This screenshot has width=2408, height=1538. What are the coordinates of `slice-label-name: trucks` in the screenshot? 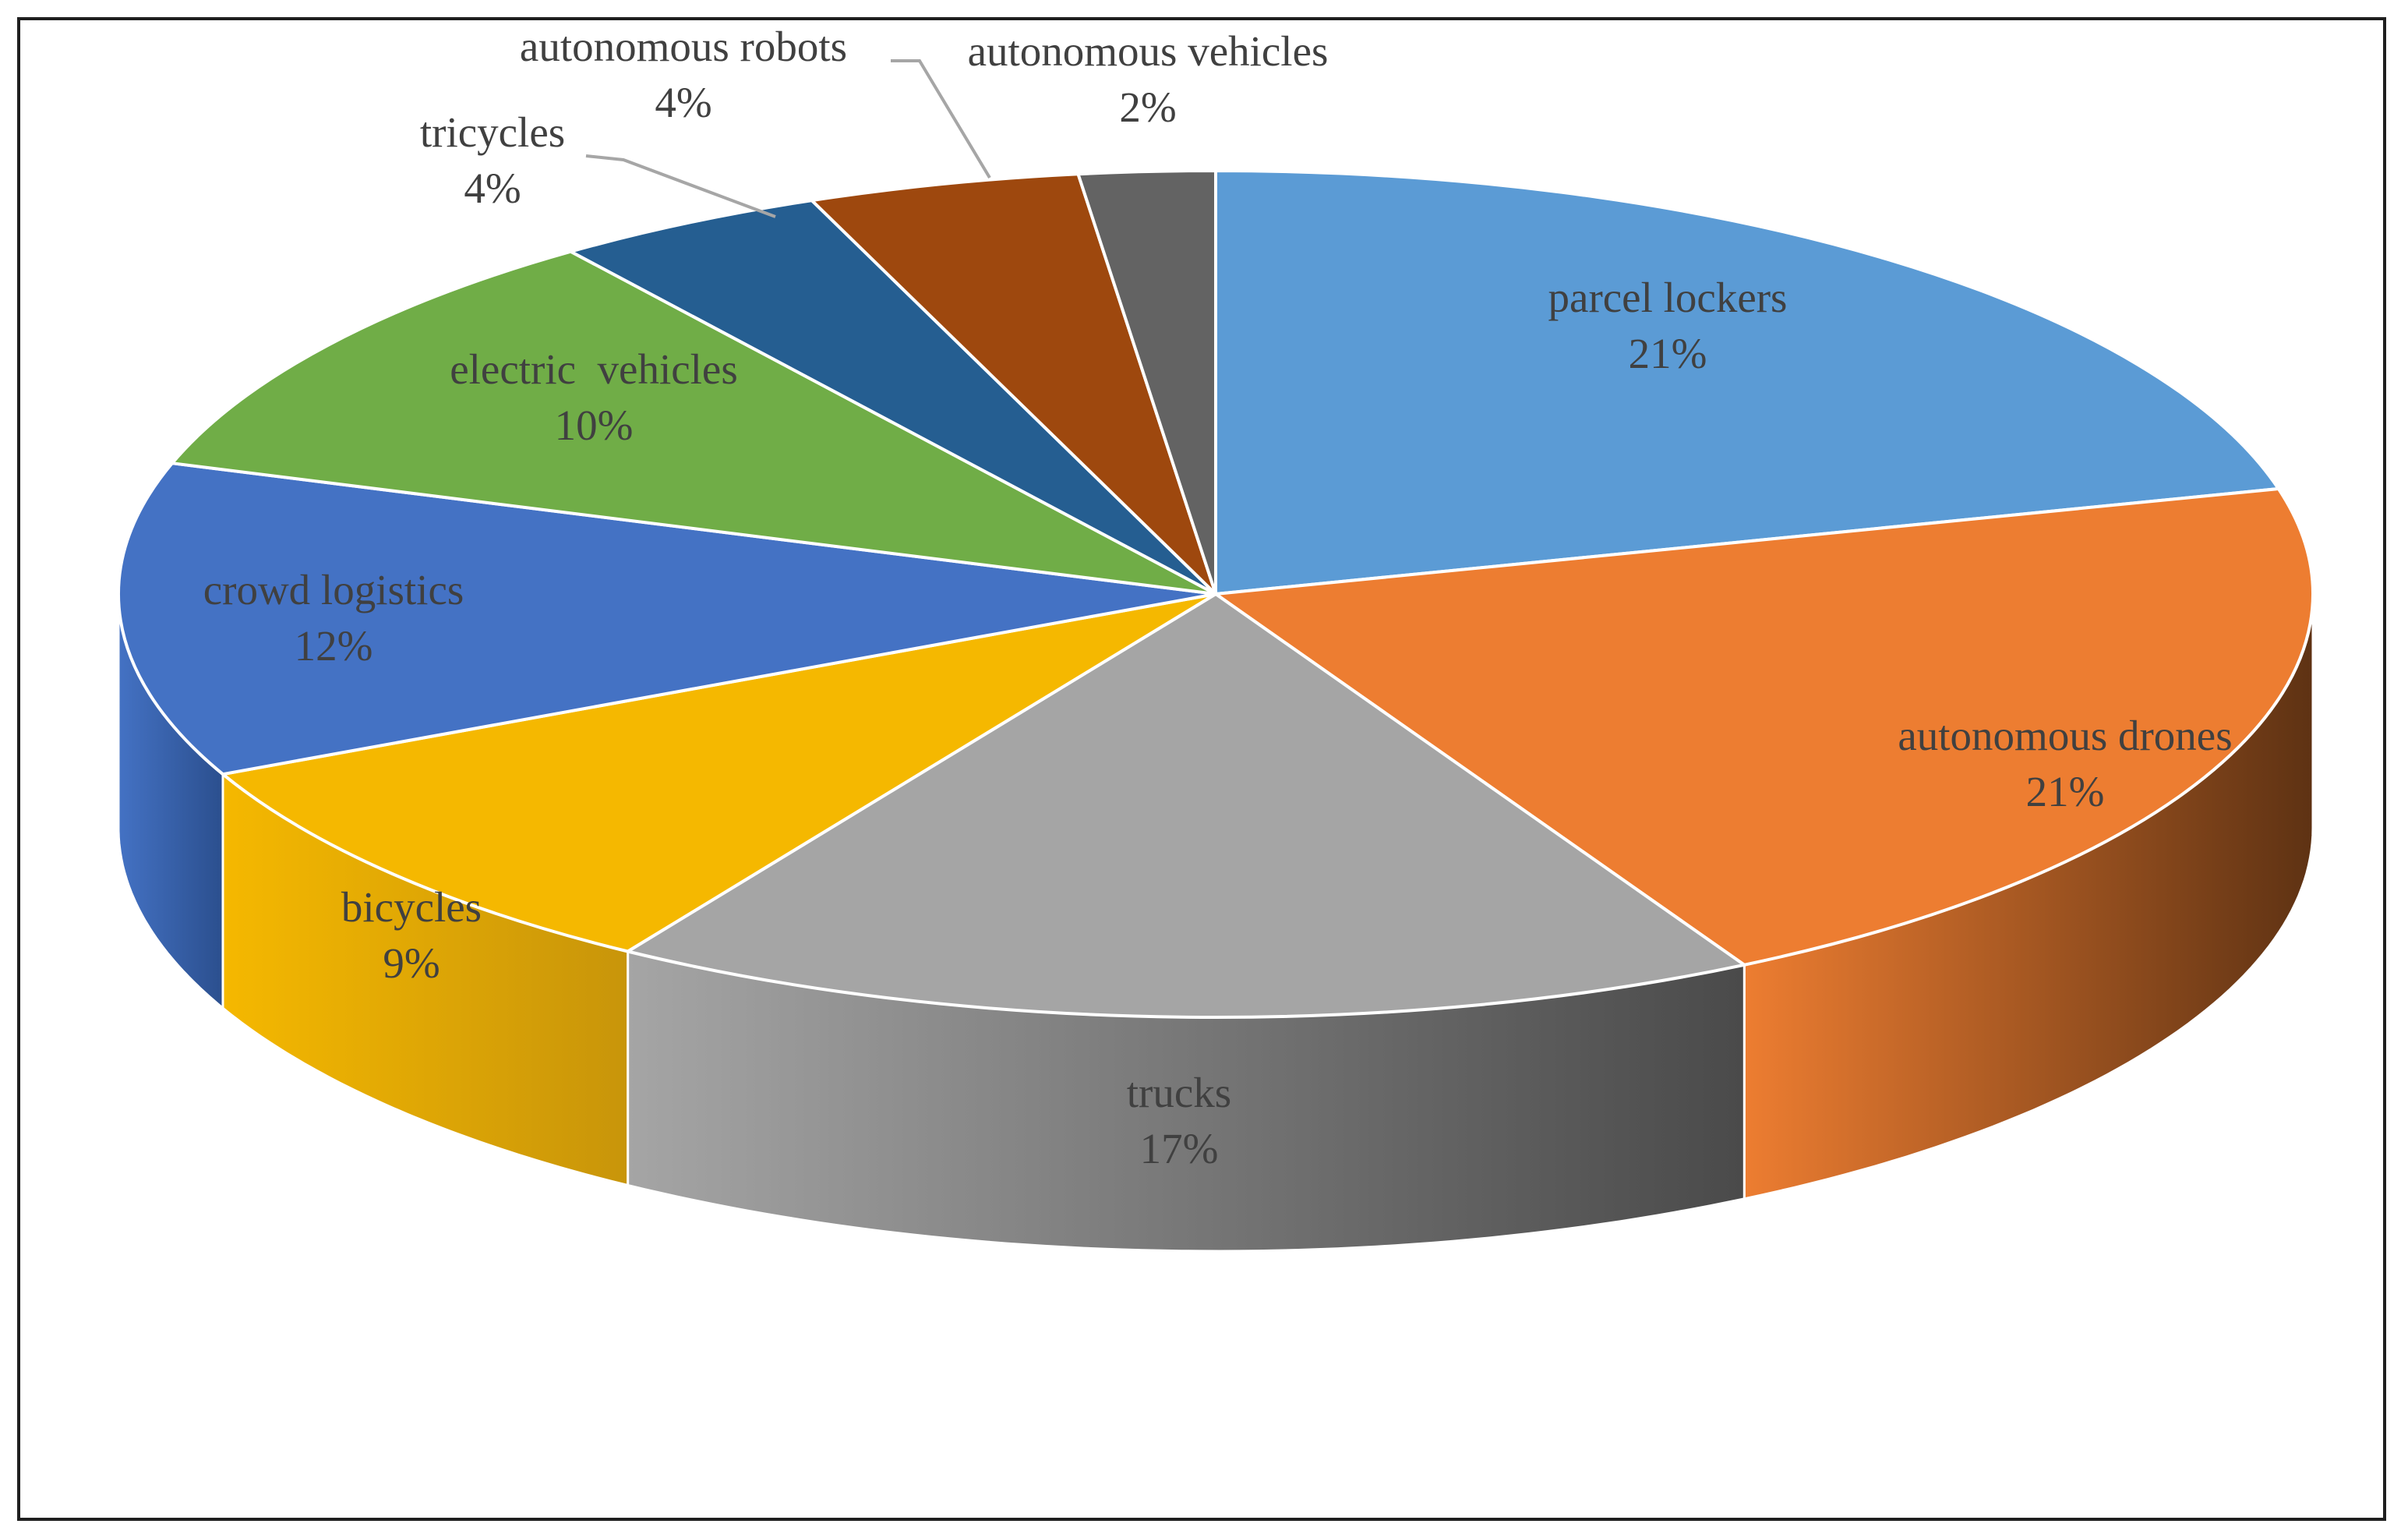 It's located at (1179, 1092).